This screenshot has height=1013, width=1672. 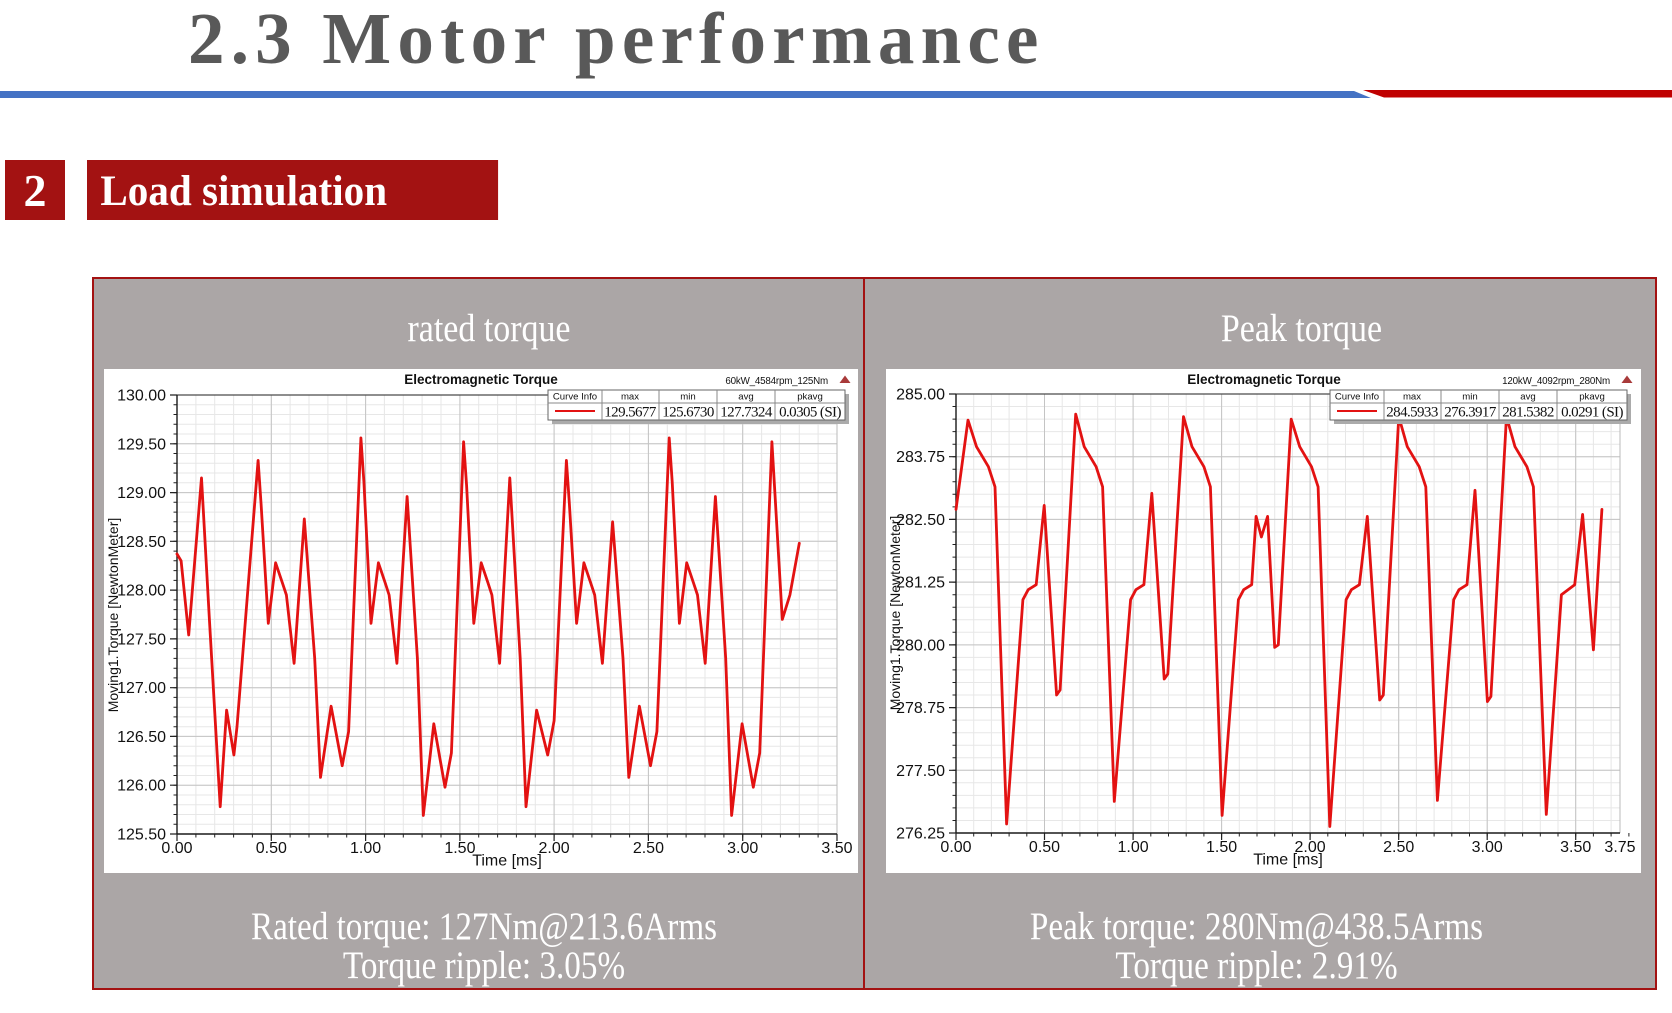 What do you see at coordinates (141, 396) in the screenshot?
I see `svg-text: 130.00` at bounding box center [141, 396].